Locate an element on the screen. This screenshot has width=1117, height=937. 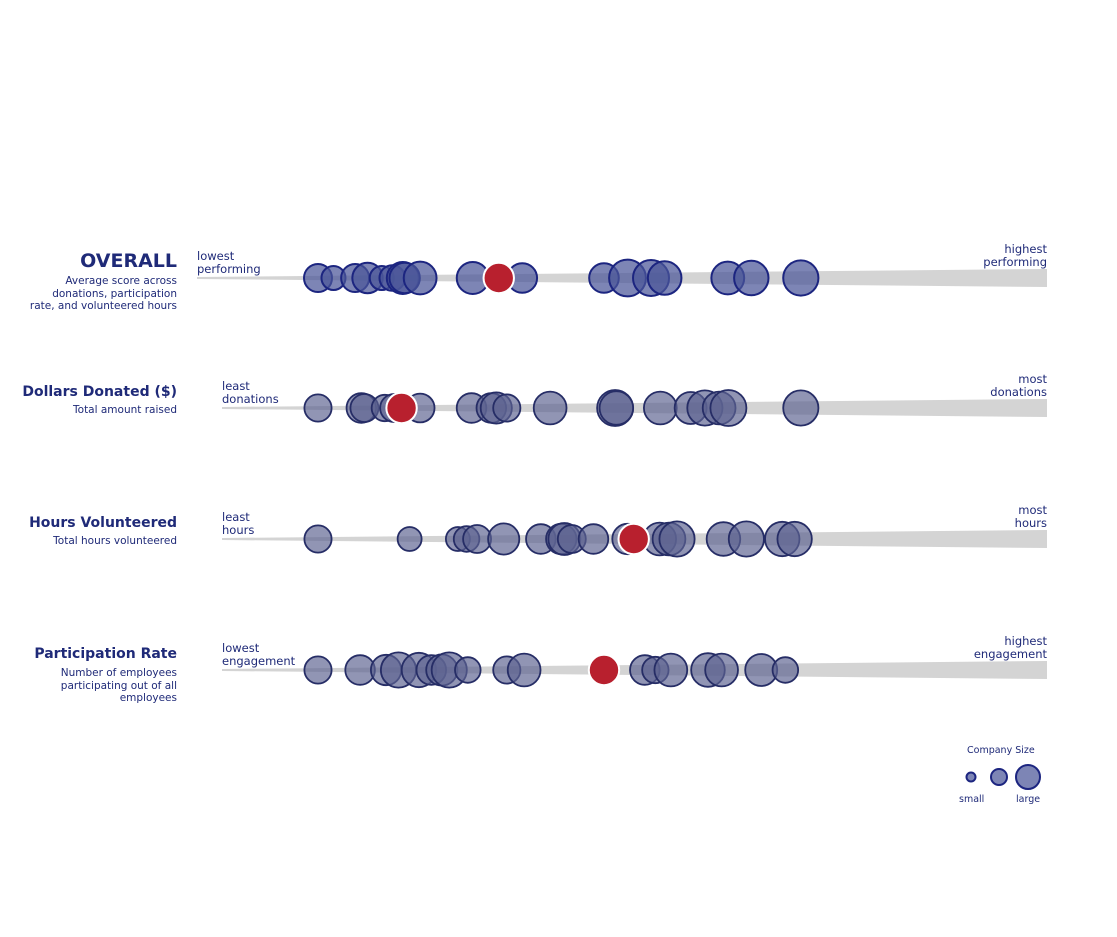
legend-small-label: small is located at coordinates (972, 799).